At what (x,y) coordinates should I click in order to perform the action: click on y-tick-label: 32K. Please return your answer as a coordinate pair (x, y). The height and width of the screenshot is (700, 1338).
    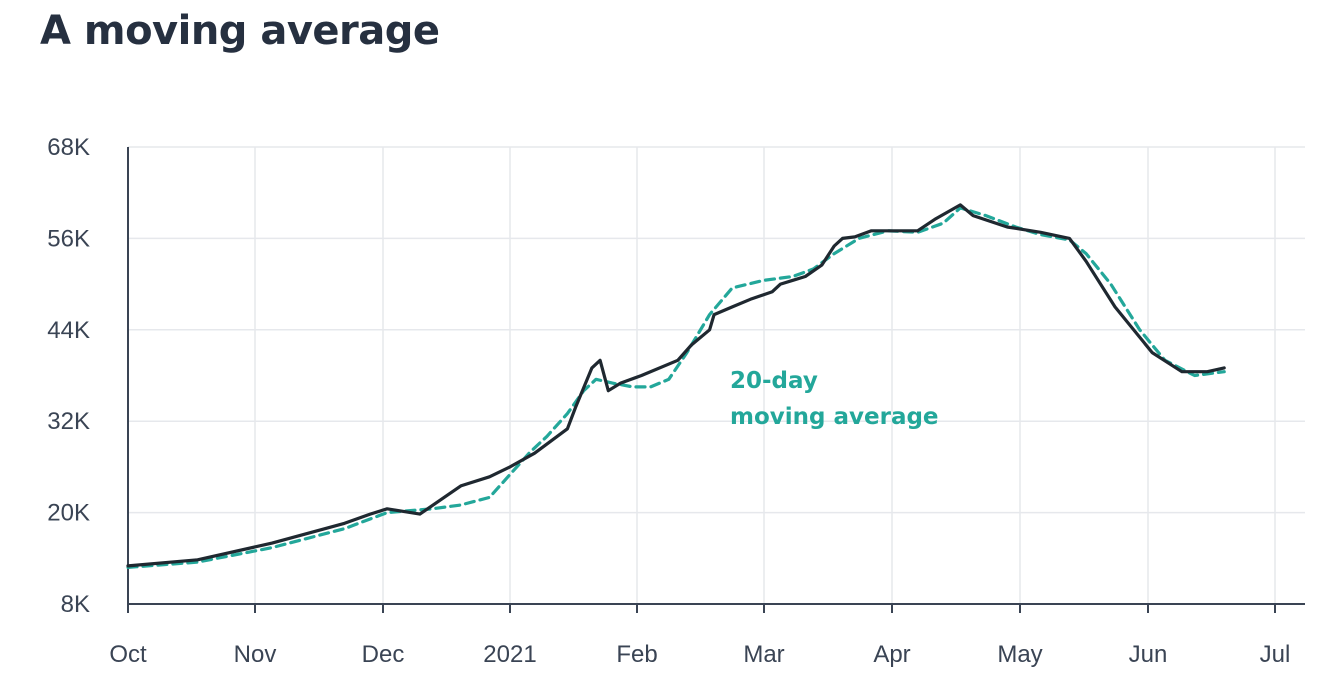
    Looking at the image, I should click on (68, 421).